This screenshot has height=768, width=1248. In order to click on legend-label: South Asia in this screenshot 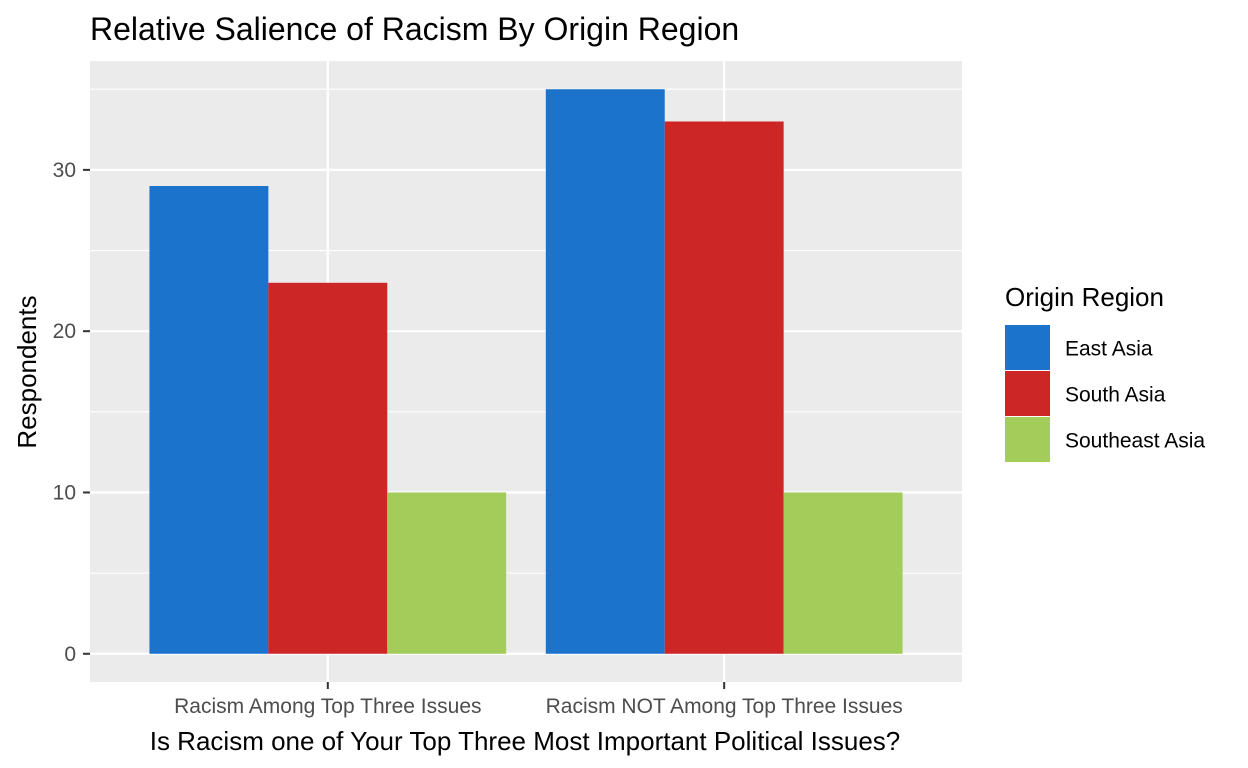, I will do `click(1115, 395)`.